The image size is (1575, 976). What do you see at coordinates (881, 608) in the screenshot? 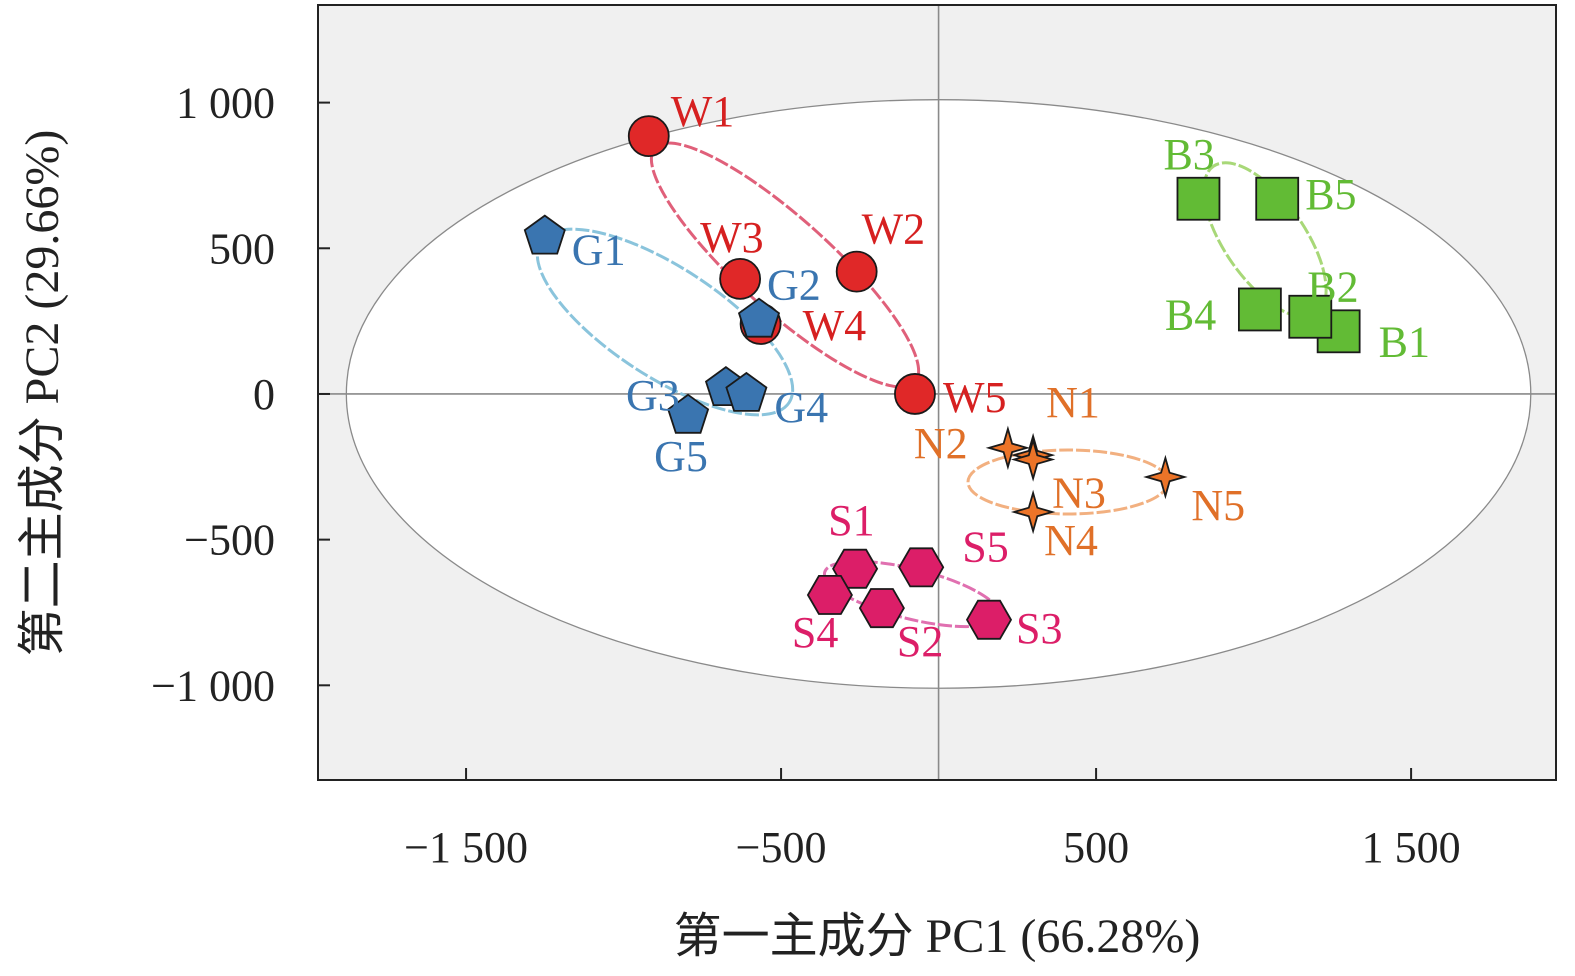
I see `marker-s2` at bounding box center [881, 608].